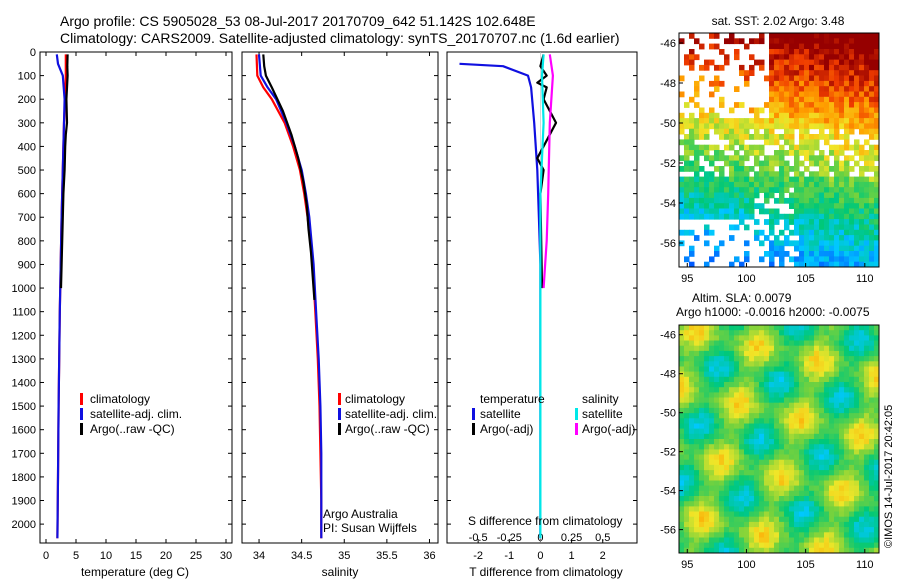  What do you see at coordinates (226, 556) in the screenshot?
I see `x-tick-label: 30` at bounding box center [226, 556].